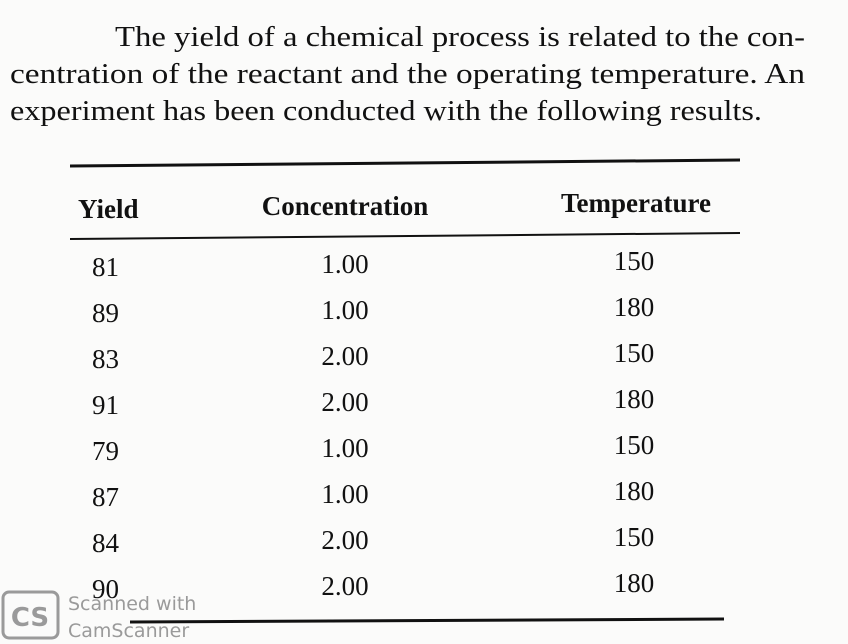 This screenshot has width=848, height=644. What do you see at coordinates (108, 209) in the screenshot?
I see `table-header-cell: Yield` at bounding box center [108, 209].